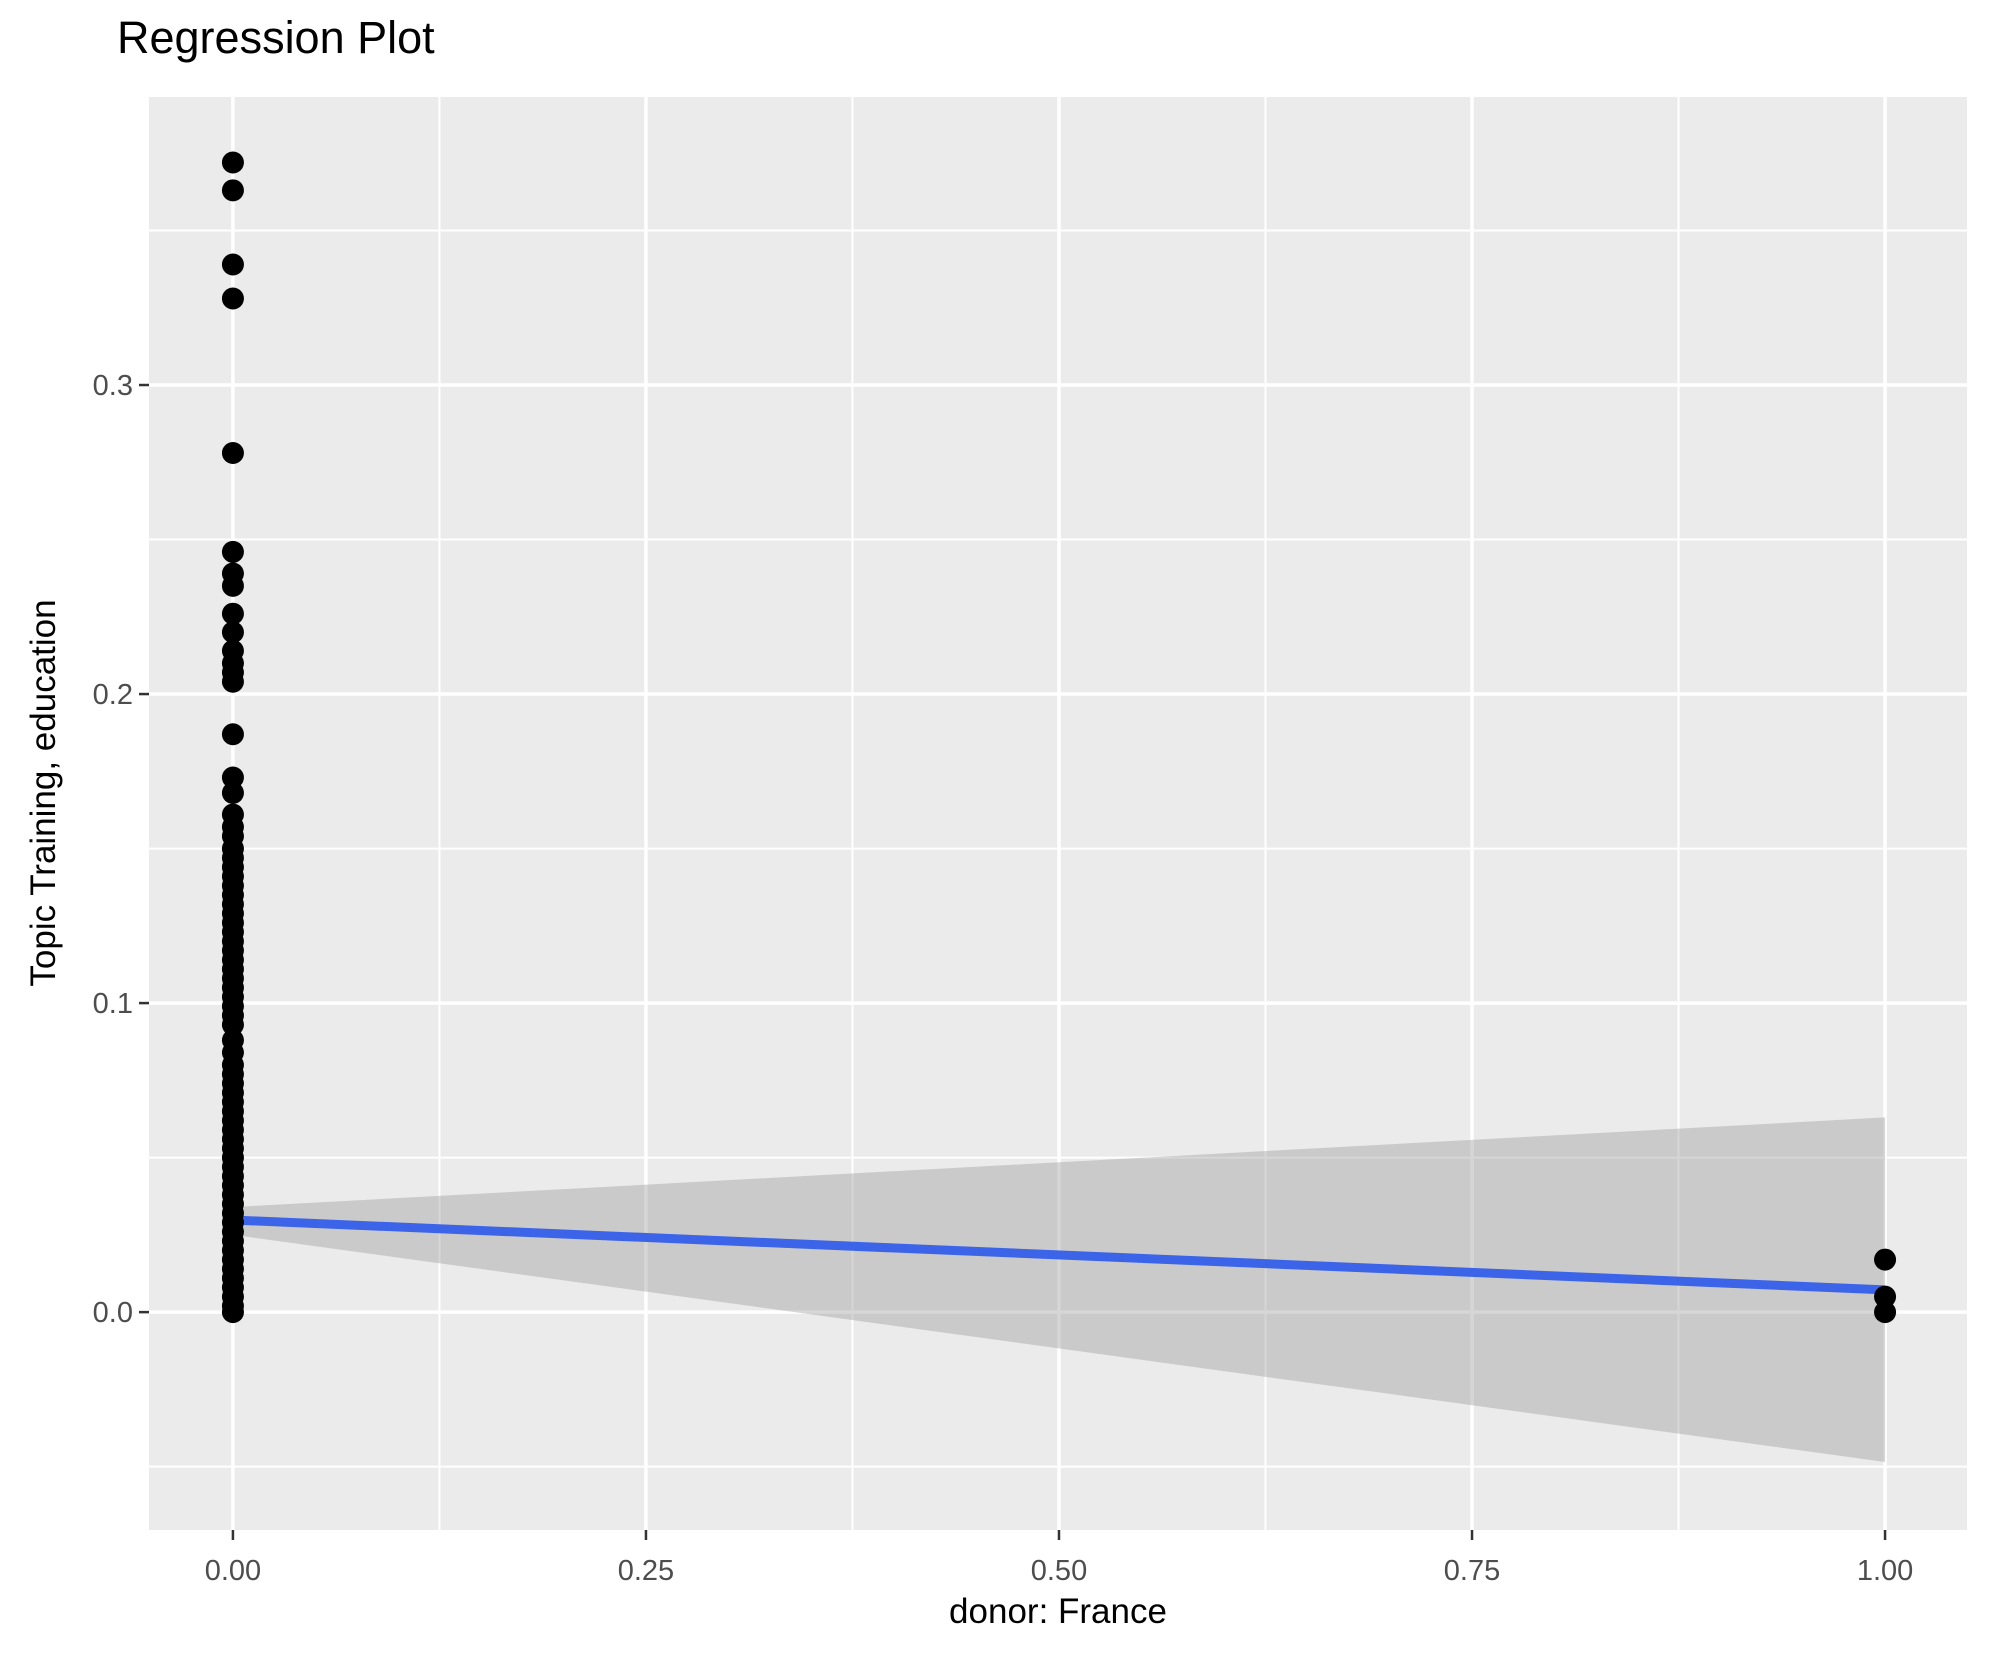 The height and width of the screenshot is (1665, 1990). I want to click on y-tick-label: 0.3, so click(113, 386).